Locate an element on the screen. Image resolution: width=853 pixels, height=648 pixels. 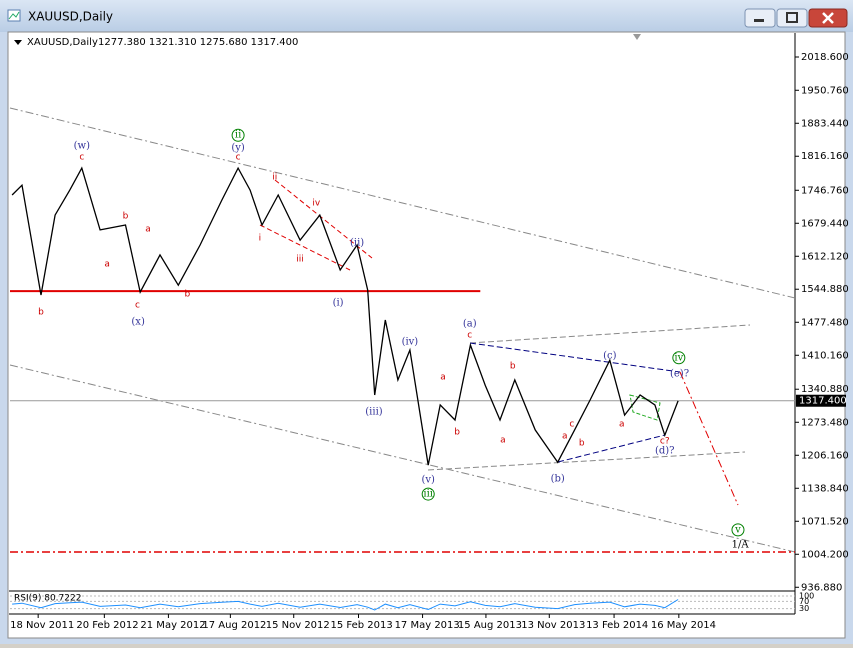
rsi-line is located at coordinates (345, 605).